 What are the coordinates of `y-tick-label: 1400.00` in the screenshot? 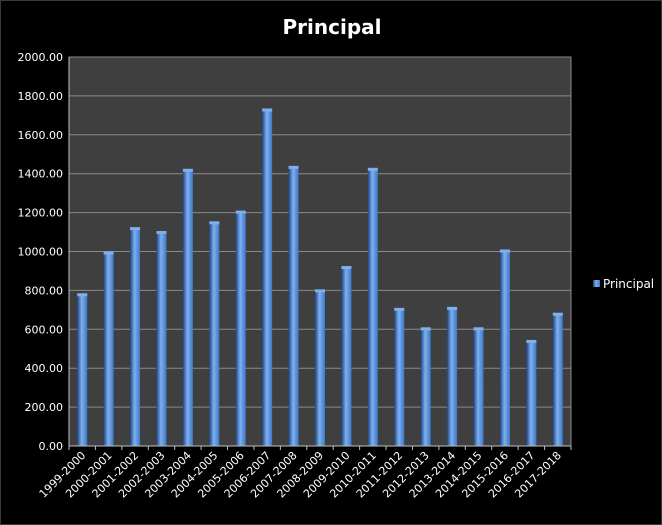 It's located at (41, 174).